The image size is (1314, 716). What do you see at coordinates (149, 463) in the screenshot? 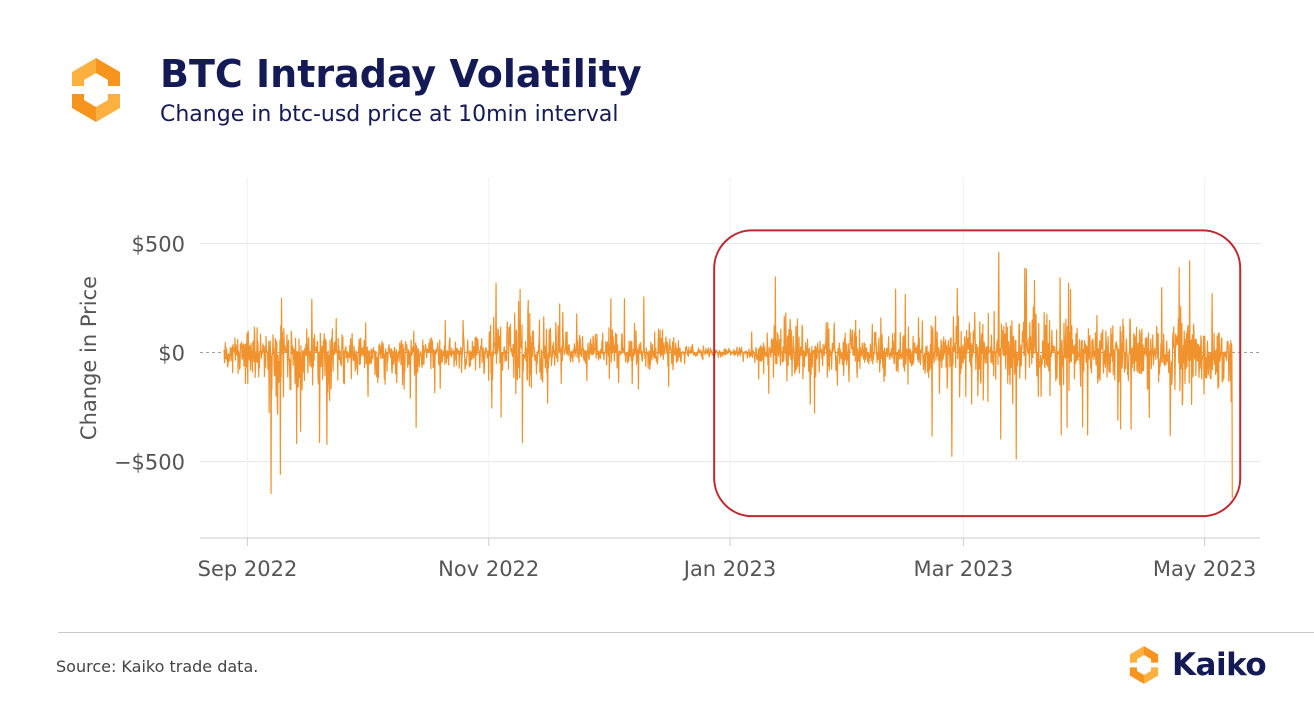
I see `y-tick-label: −$500` at bounding box center [149, 463].